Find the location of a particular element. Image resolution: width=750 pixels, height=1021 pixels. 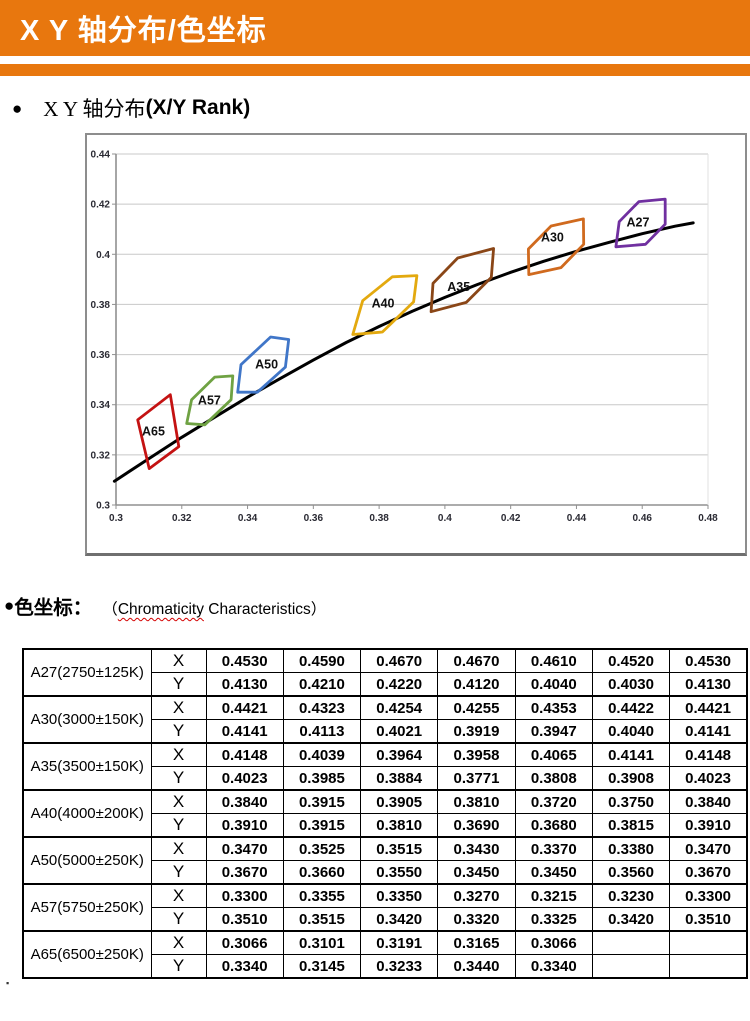

section-chromaticity-title: ● 色坐标： （Chromaticity Characteristics） is located at coordinates (165, 605).